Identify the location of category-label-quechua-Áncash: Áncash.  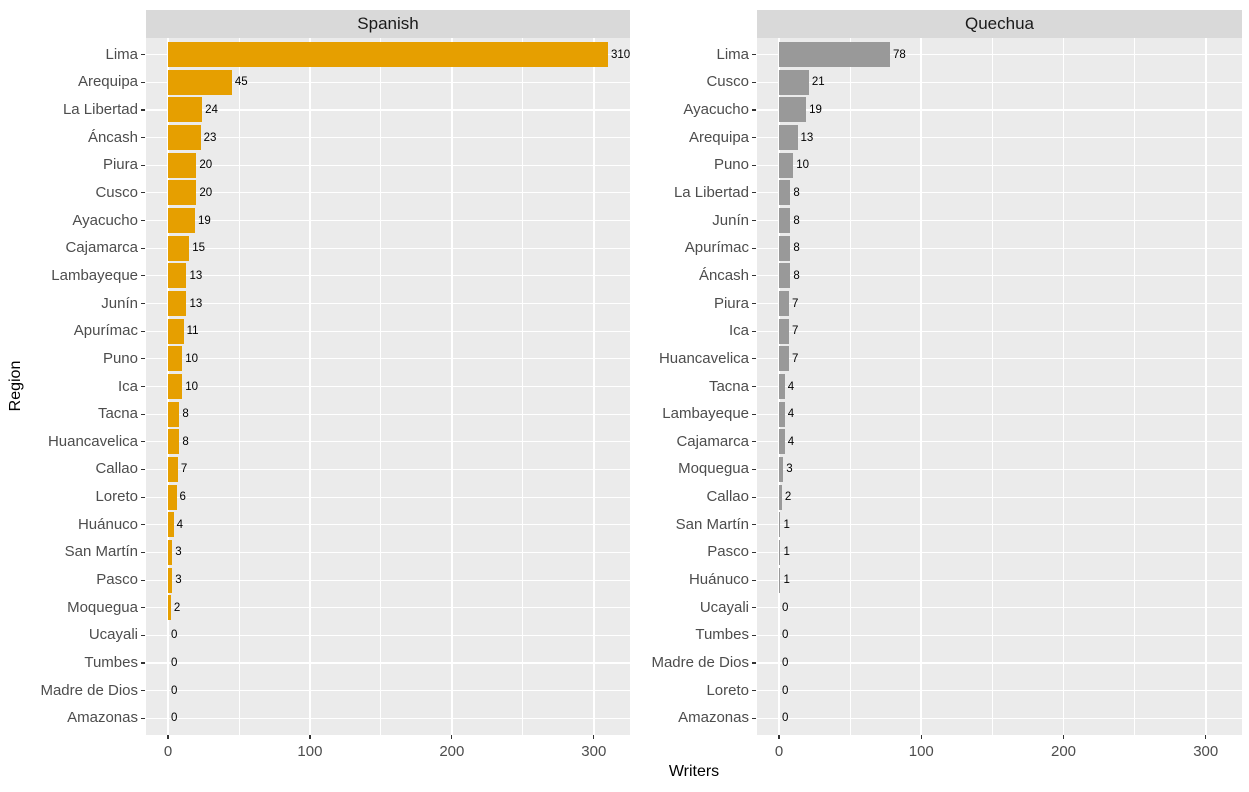
(723, 275).